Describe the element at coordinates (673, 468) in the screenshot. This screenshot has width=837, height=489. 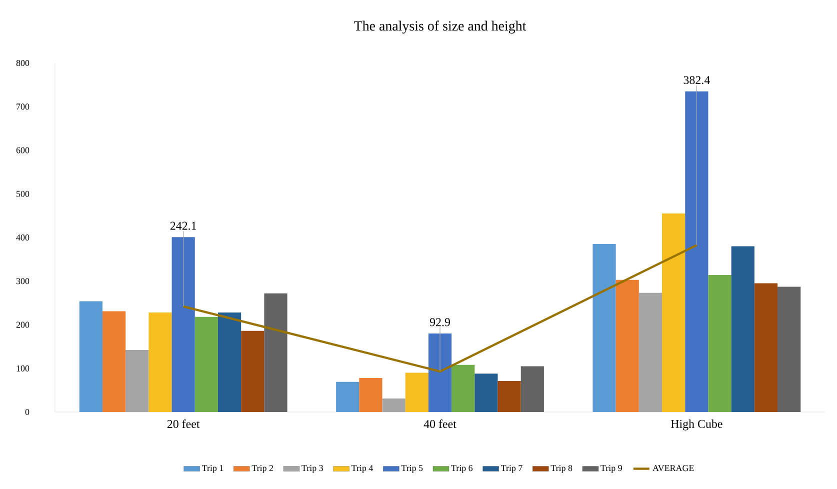
I see `legend-label: AVERAGE` at that location.